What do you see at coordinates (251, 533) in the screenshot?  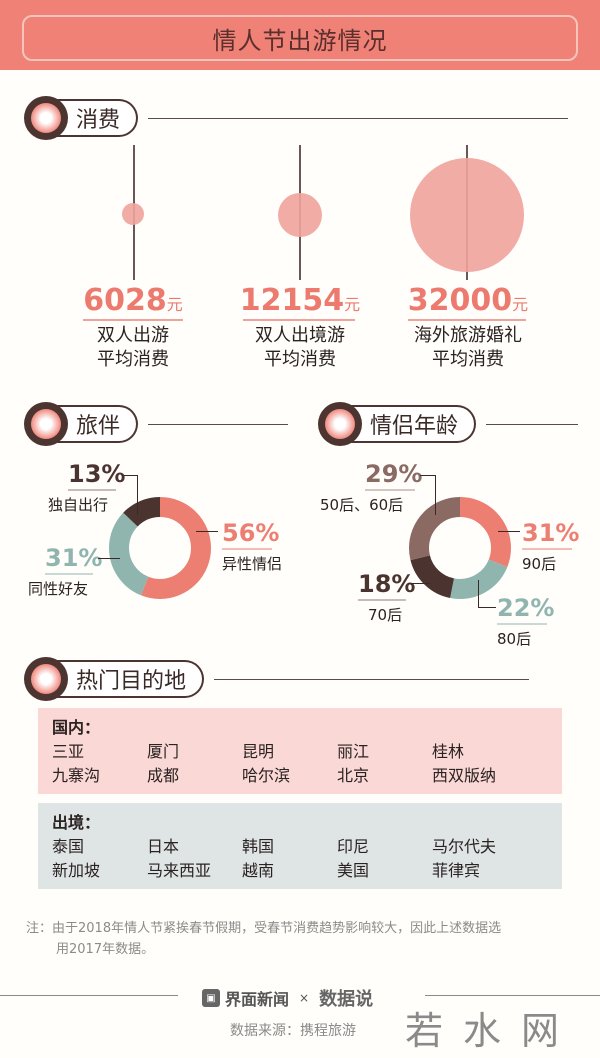 I see `pct-couple: 56%` at bounding box center [251, 533].